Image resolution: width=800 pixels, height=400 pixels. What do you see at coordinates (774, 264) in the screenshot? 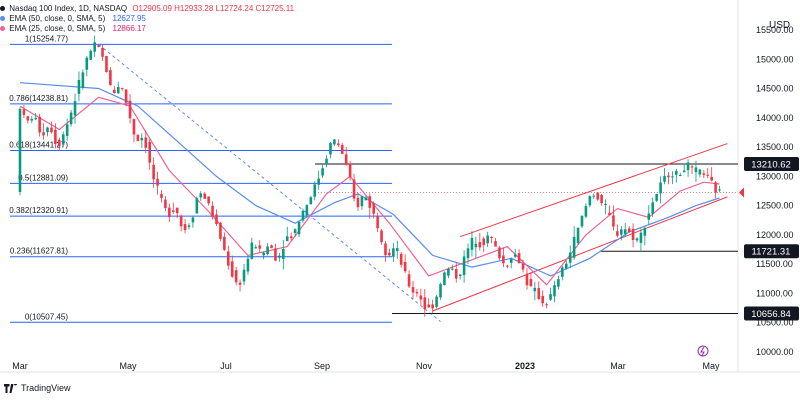
I see `y-tick-label: 11500.00` at bounding box center [774, 264].